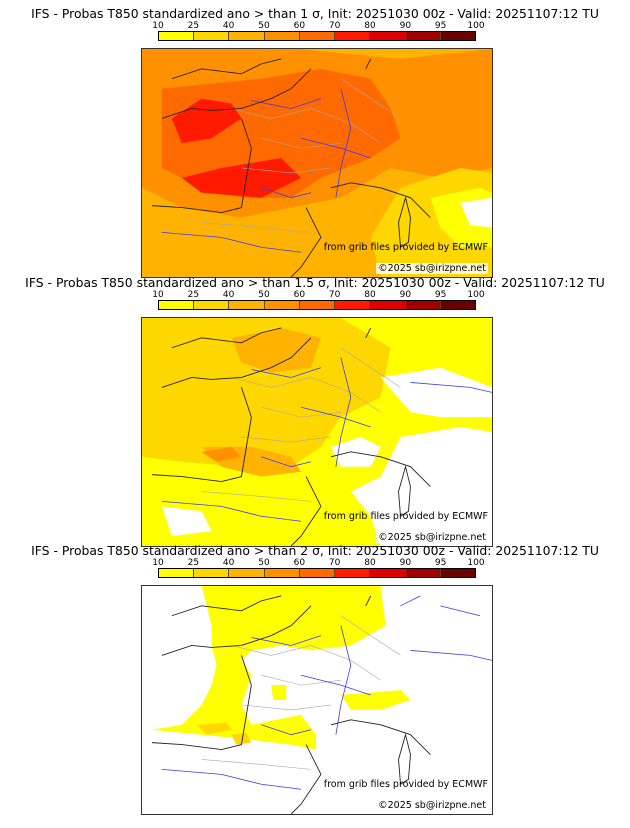 The width and height of the screenshot is (630, 828). Describe the element at coordinates (436, 392) in the screenshot. I see `field-below-10-north` at that location.